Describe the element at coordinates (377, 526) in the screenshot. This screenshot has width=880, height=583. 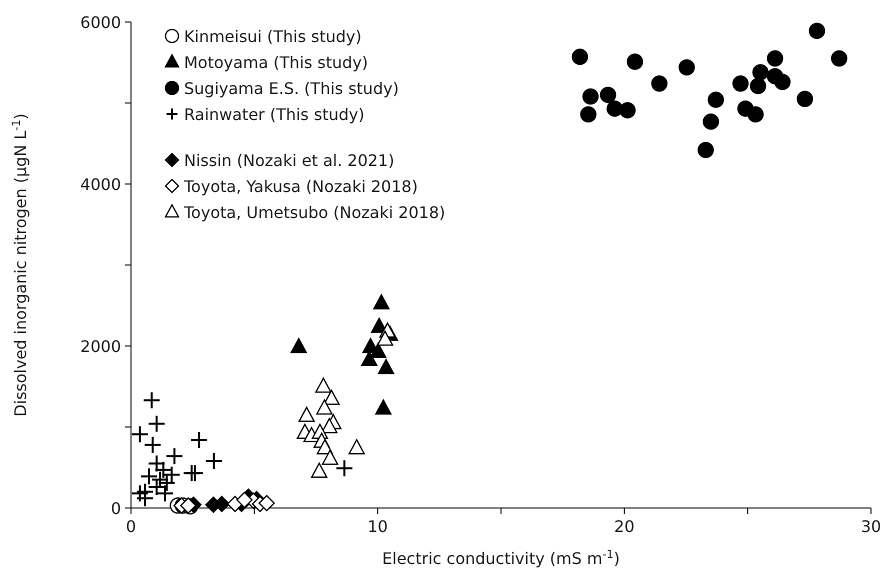
I see `x-tick-label: 10` at that location.